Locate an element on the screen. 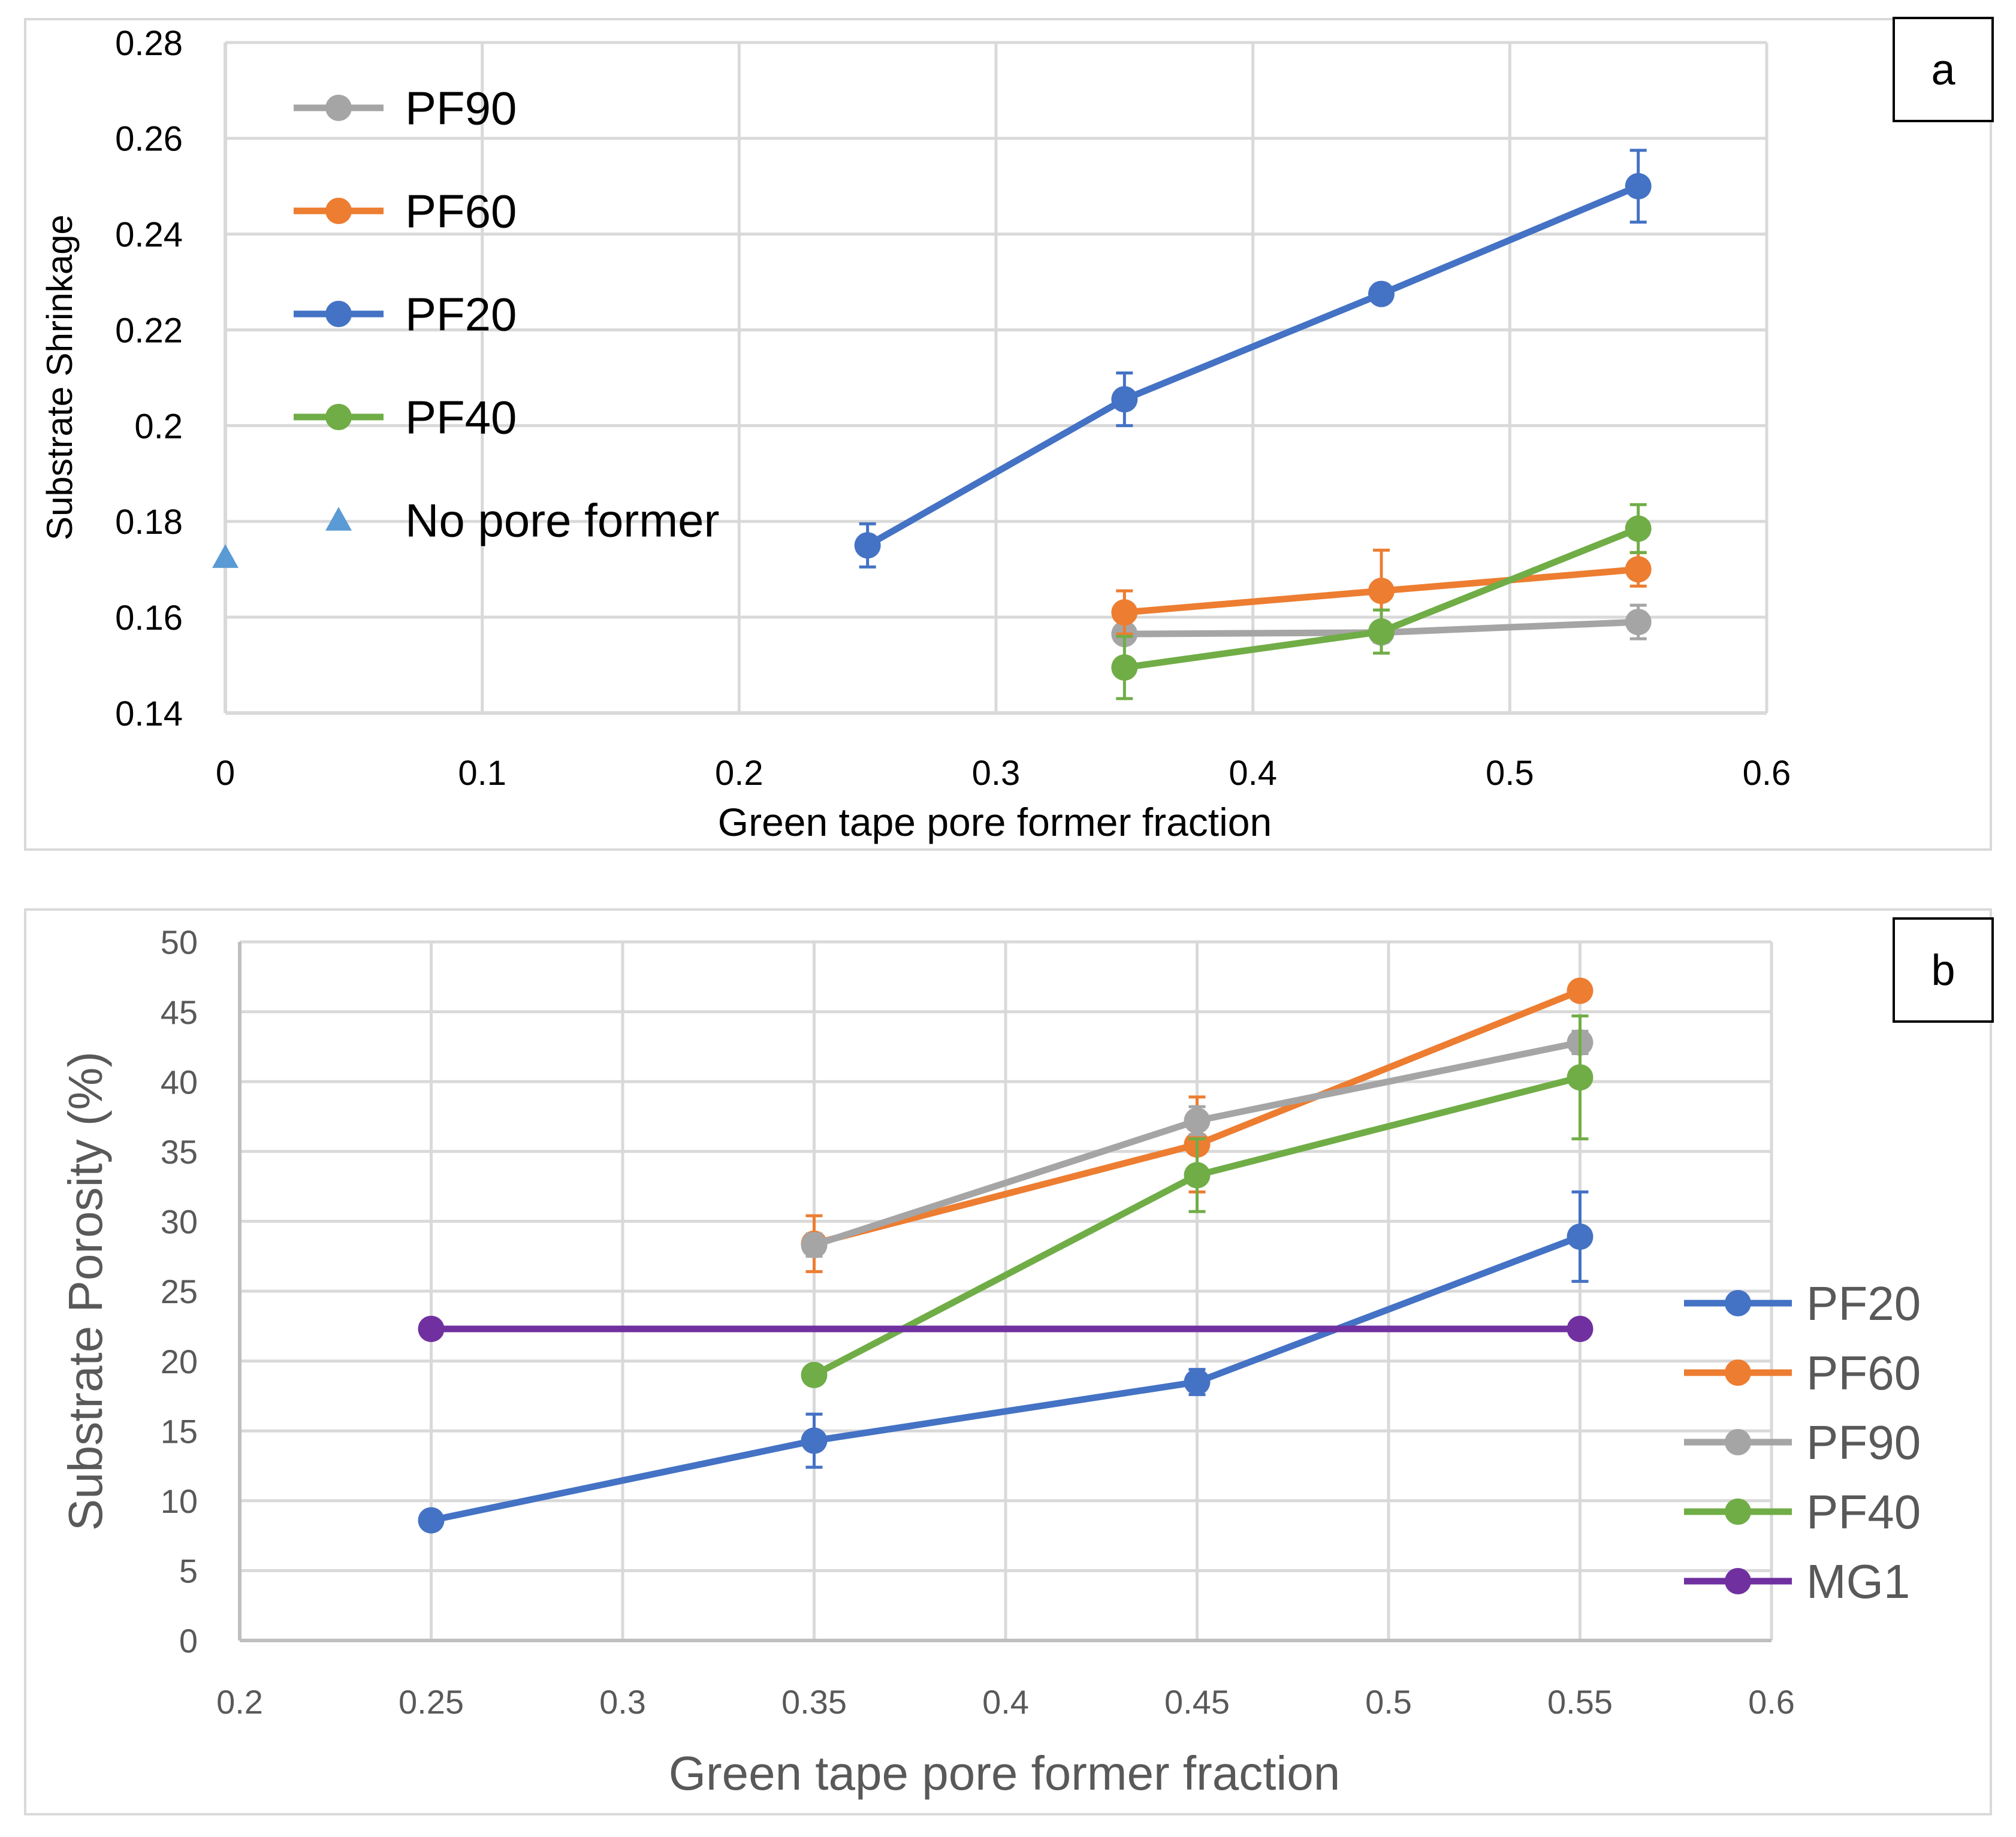 This screenshot has width=2016, height=1837. y-tick-label: 15 is located at coordinates (179, 1431).